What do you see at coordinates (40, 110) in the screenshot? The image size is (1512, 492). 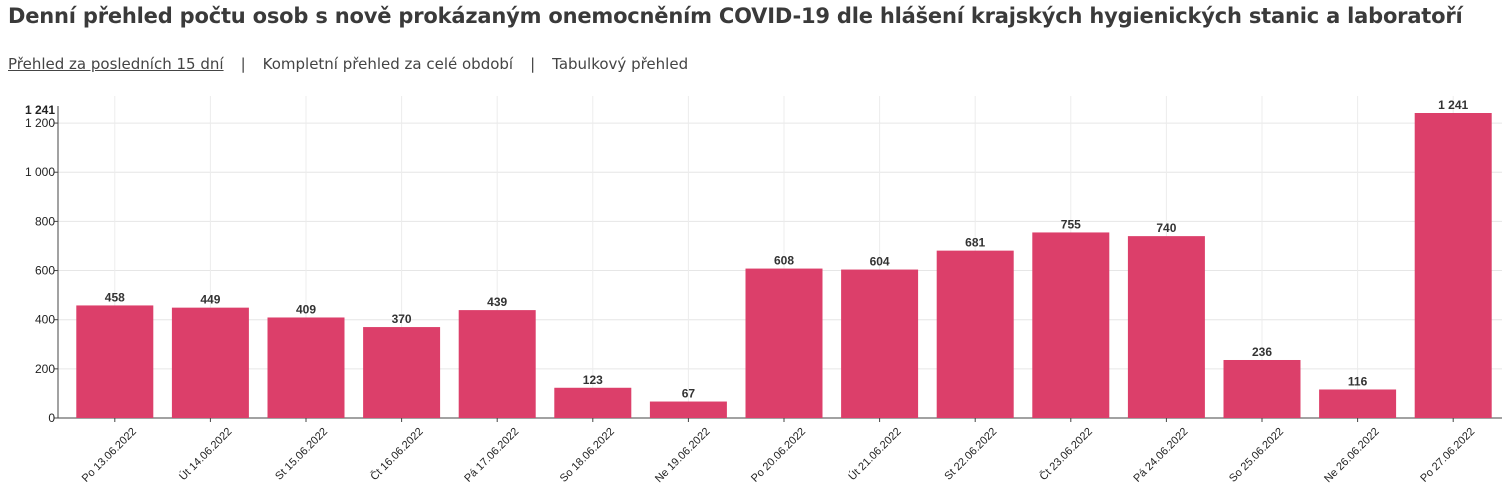 I see `y-max-label: 1 241` at bounding box center [40, 110].